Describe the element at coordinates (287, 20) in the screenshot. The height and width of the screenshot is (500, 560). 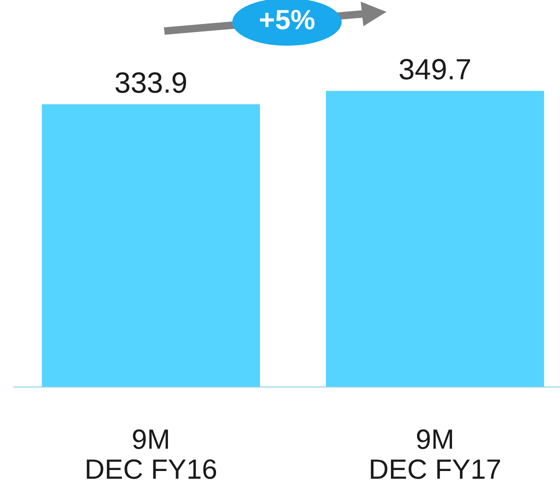
I see `text: +5%` at that location.